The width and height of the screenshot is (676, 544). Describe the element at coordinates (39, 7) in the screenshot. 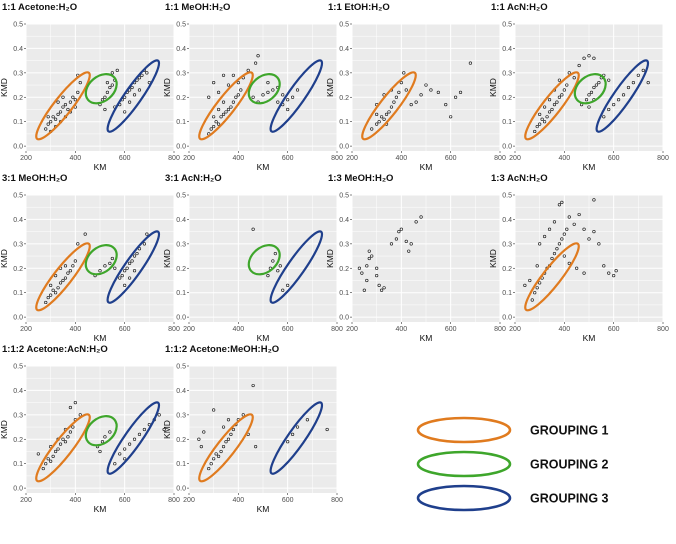

I see `panel-title: 1:1 Acetone:H₂O` at that location.